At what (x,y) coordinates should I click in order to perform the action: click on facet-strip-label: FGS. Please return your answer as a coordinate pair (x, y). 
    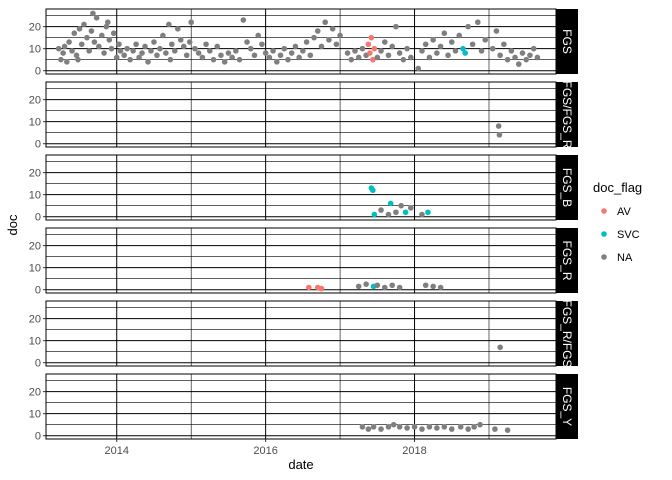
    Looking at the image, I should click on (567, 41).